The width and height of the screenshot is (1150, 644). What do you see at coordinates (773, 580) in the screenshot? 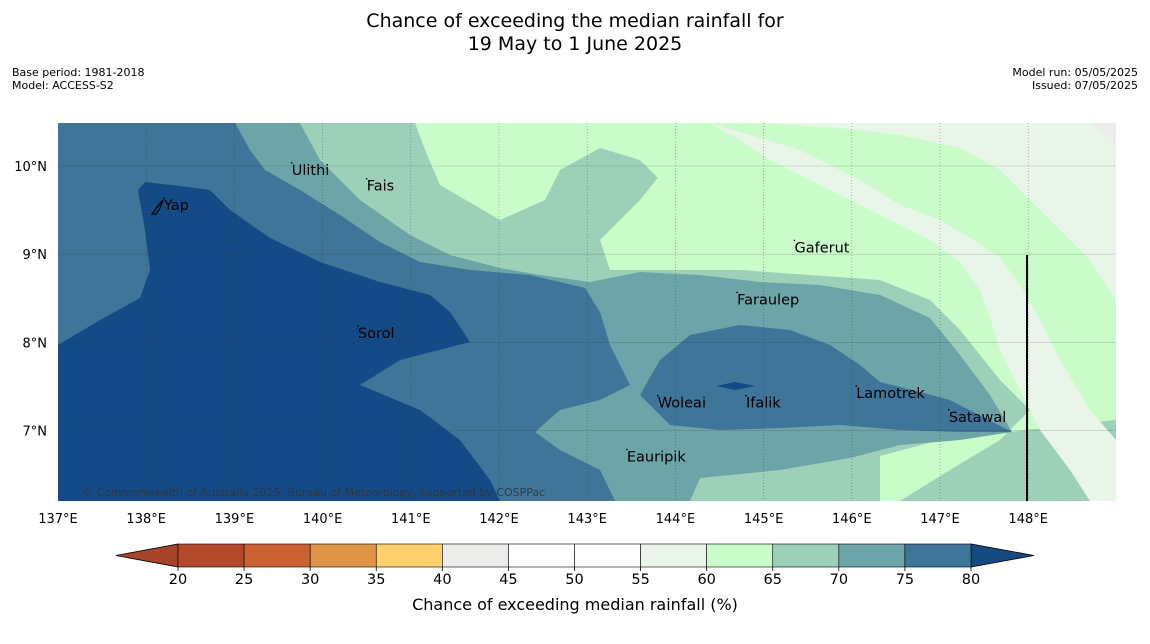
I see `colorbar-tick-label: 65` at bounding box center [773, 580].